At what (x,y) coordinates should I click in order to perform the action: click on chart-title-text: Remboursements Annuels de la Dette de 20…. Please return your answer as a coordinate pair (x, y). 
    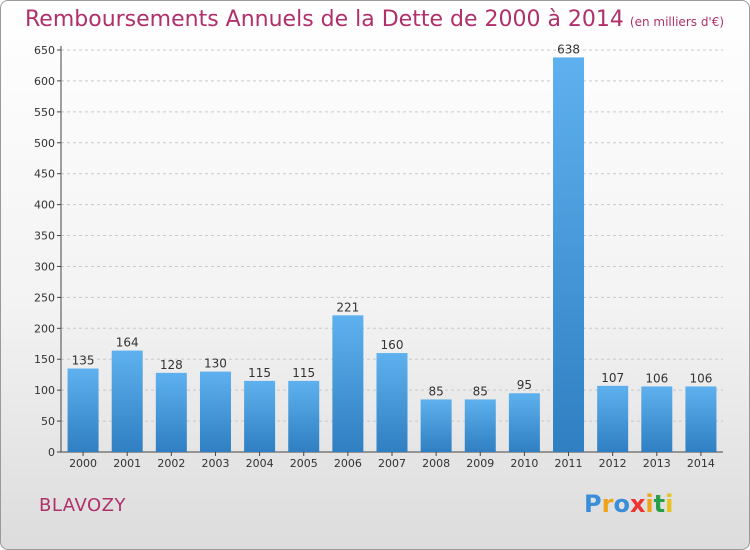
    Looking at the image, I should click on (324, 19).